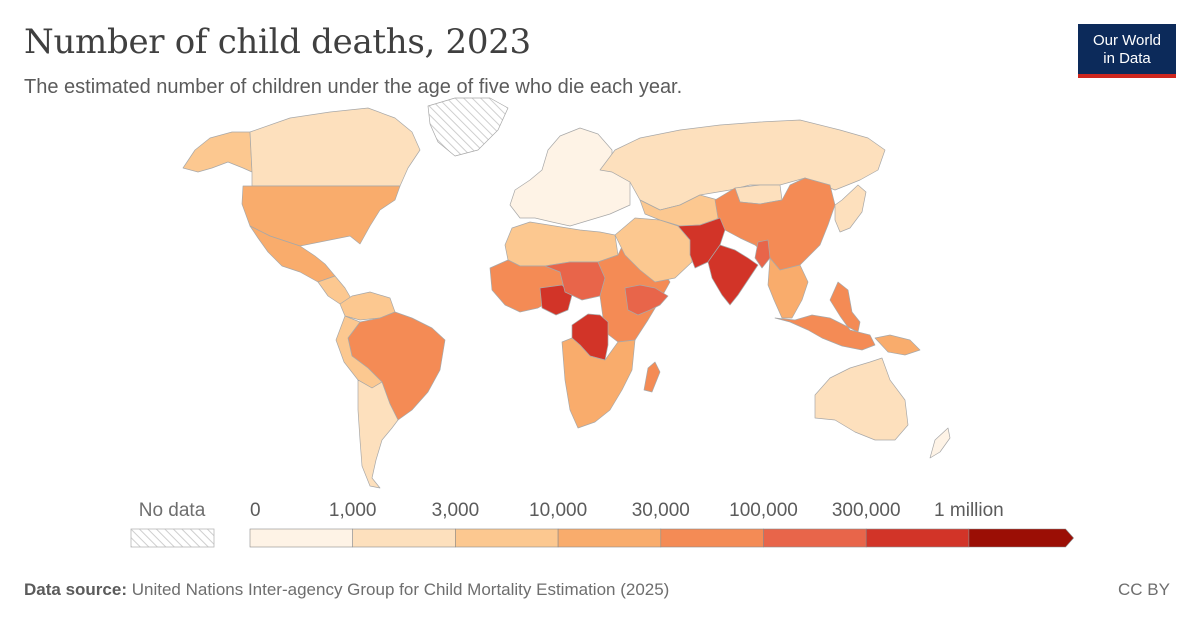 Image resolution: width=1200 pixels, height=627 pixels. What do you see at coordinates (661, 510) in the screenshot?
I see `legend-tick-label-4: 30,000` at bounding box center [661, 510].